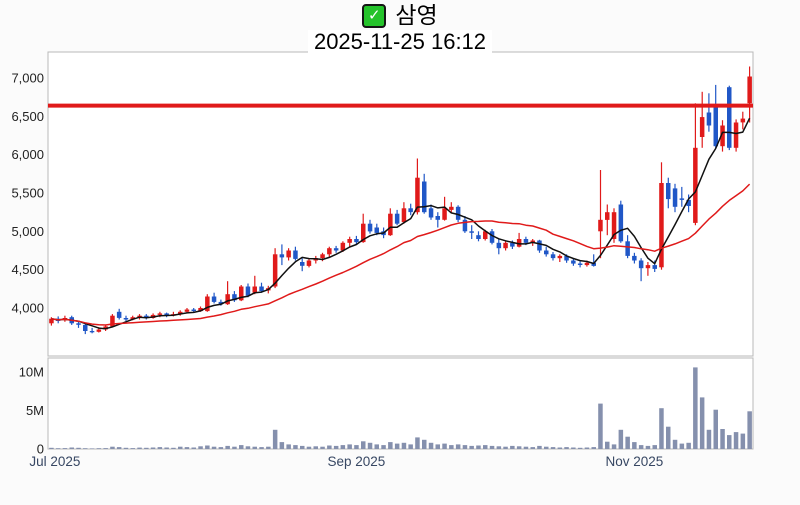 This screenshot has height=505, width=800. I want to click on x-axis-month-label: Sep 2025, so click(356, 461).